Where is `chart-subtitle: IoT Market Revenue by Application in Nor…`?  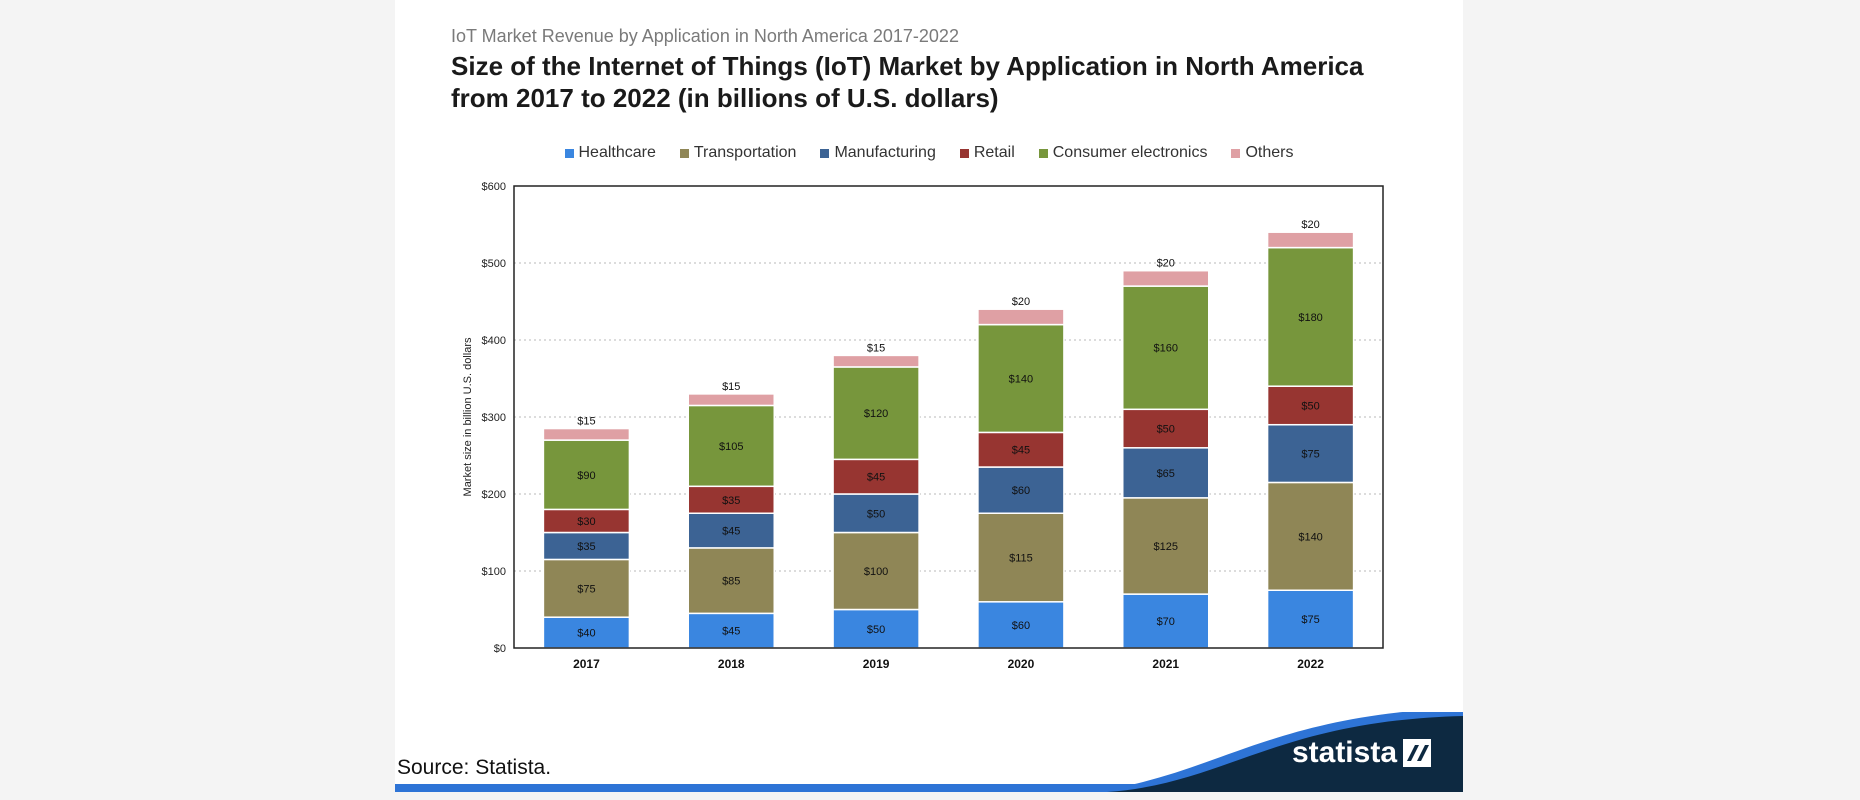
chart-subtitle: IoT Market Revenue by Application in Nor… is located at coordinates (705, 36).